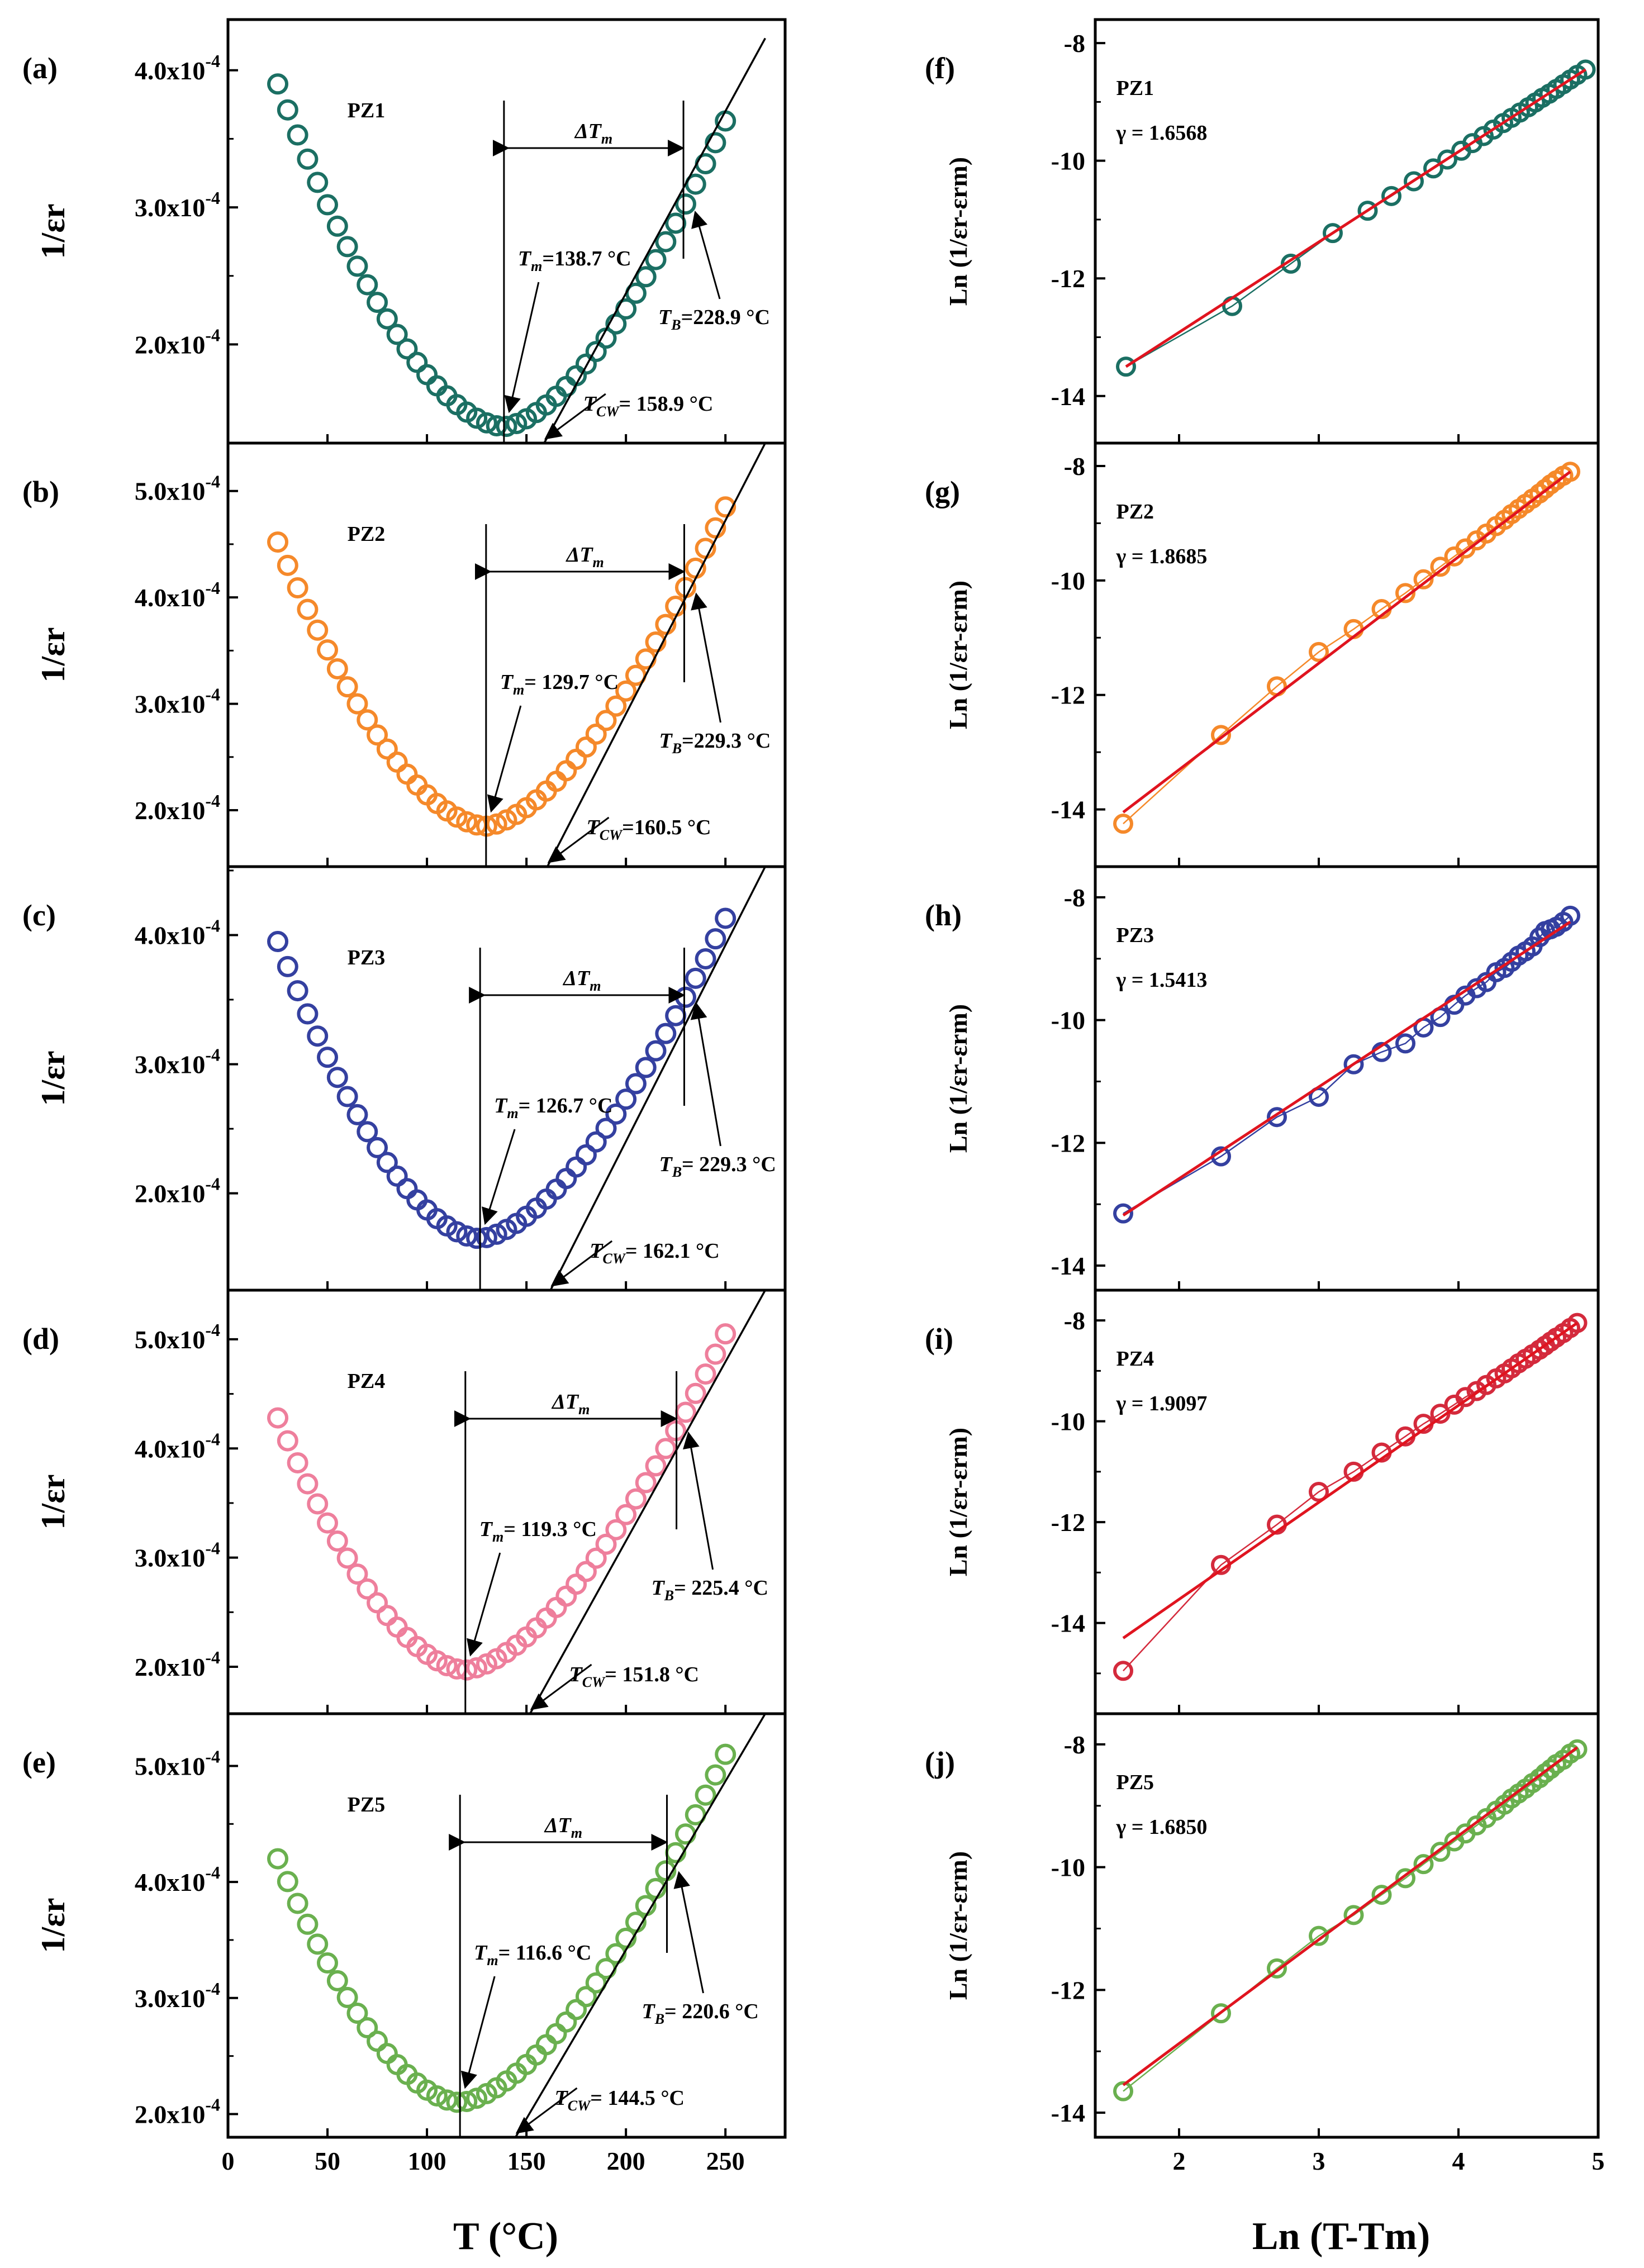 This screenshot has height=2268, width=1644. I want to click on annotation-label: TB=228.9 °C, so click(714, 319).